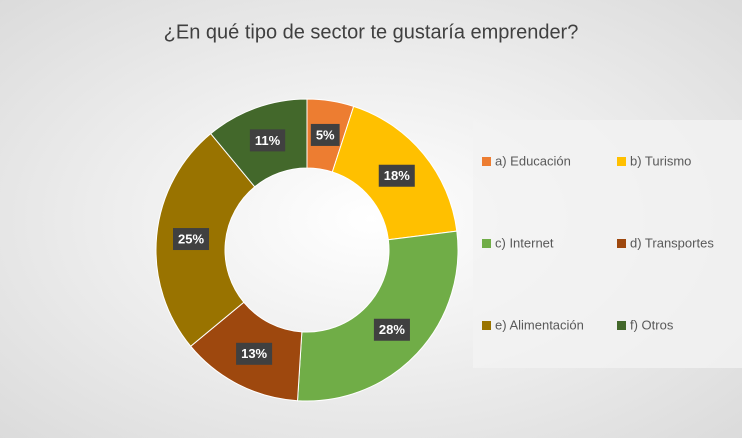 The width and height of the screenshot is (742, 443). What do you see at coordinates (652, 324) in the screenshot?
I see `legend-label: f) Otros` at bounding box center [652, 324].